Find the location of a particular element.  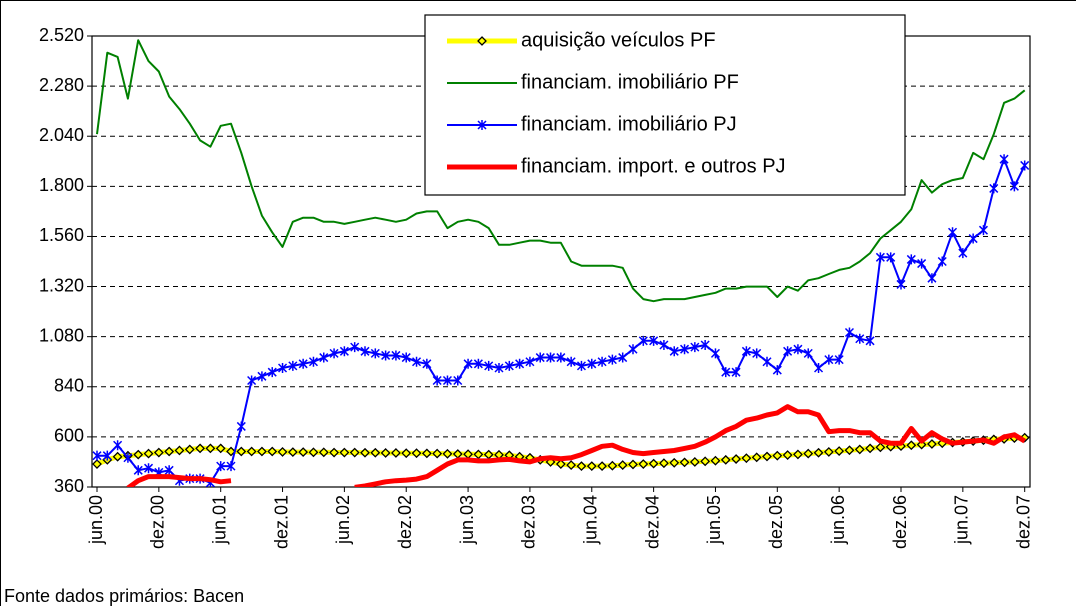

series-line is located at coordinates (576, 445).